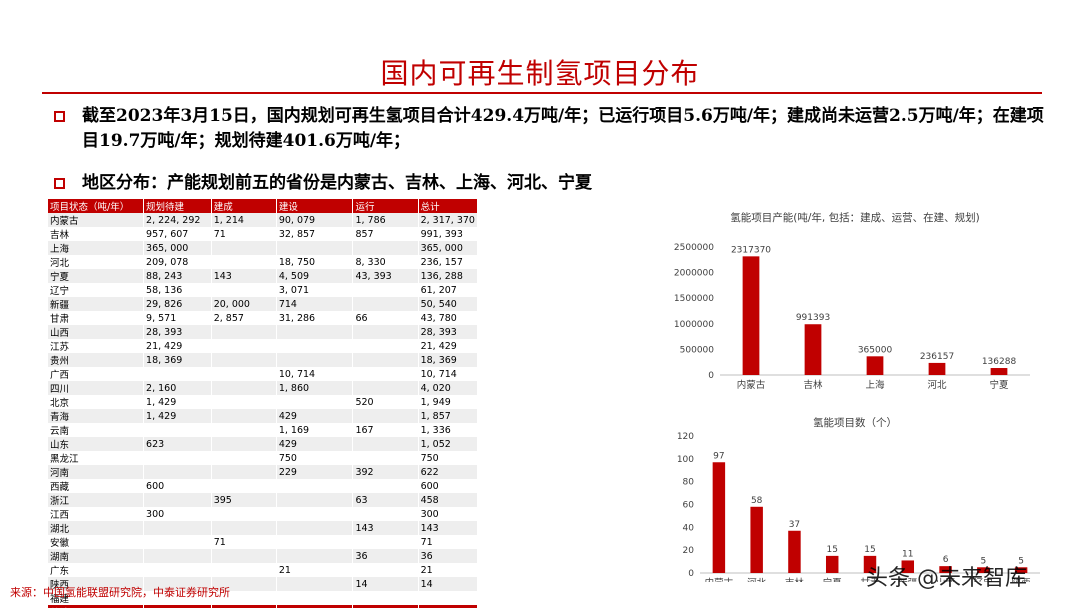 The width and height of the screenshot is (1080, 608). What do you see at coordinates (96, 472) in the screenshot?
I see `table-cell: 河南` at bounding box center [96, 472].